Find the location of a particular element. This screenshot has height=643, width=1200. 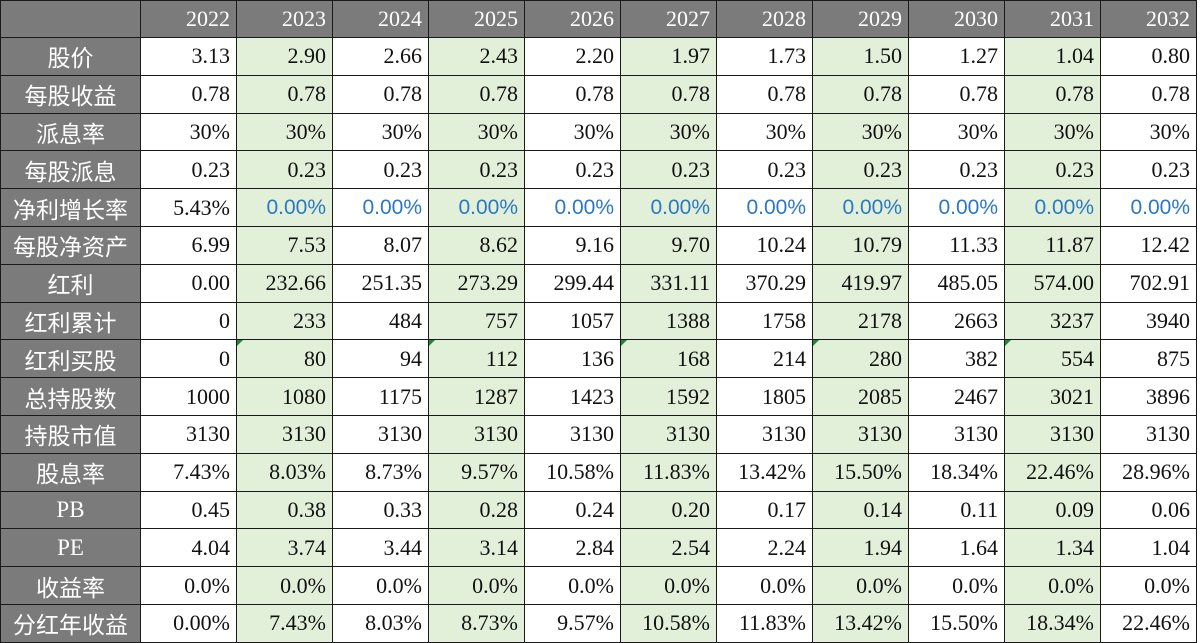

value-cell: 0 is located at coordinates (188, 321).